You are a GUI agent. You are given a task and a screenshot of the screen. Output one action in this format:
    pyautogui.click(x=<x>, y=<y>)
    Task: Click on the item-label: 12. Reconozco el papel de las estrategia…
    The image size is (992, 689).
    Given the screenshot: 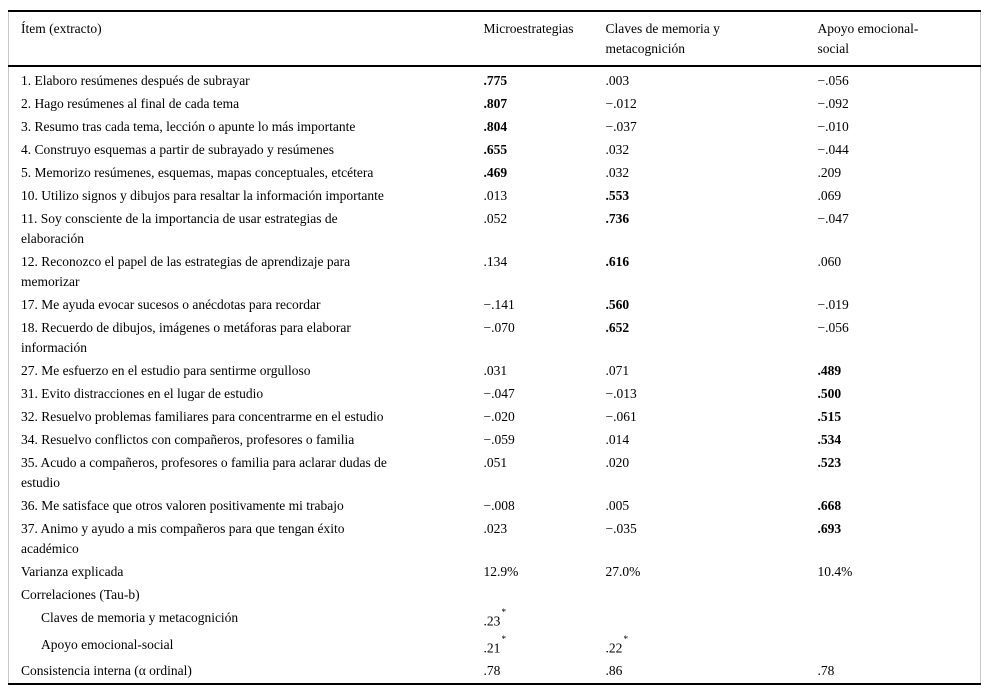 What is the action you would take?
    pyautogui.click(x=186, y=271)
    